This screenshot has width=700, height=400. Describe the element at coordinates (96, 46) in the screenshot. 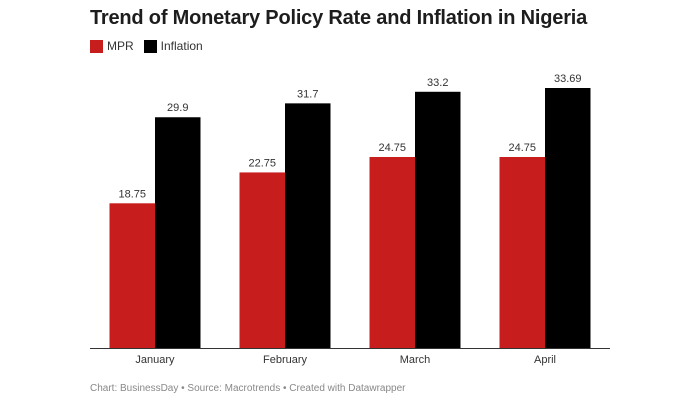

I see `legend-swatch-mpr` at that location.